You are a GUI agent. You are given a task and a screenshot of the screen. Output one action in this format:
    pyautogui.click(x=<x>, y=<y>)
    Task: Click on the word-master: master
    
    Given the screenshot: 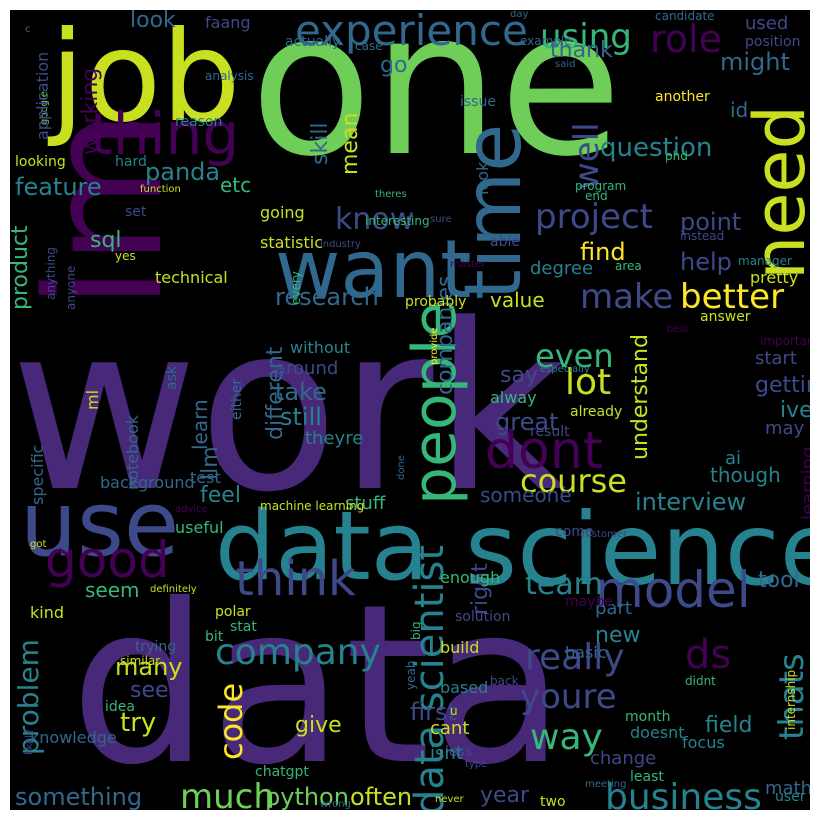 What is the action you would take?
    pyautogui.click(x=468, y=264)
    